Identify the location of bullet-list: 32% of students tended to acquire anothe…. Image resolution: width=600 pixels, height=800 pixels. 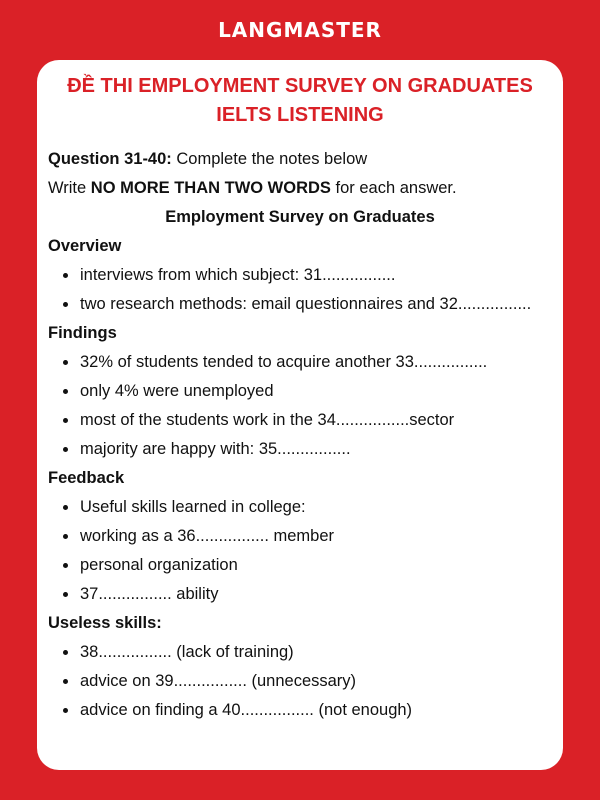
(300, 406).